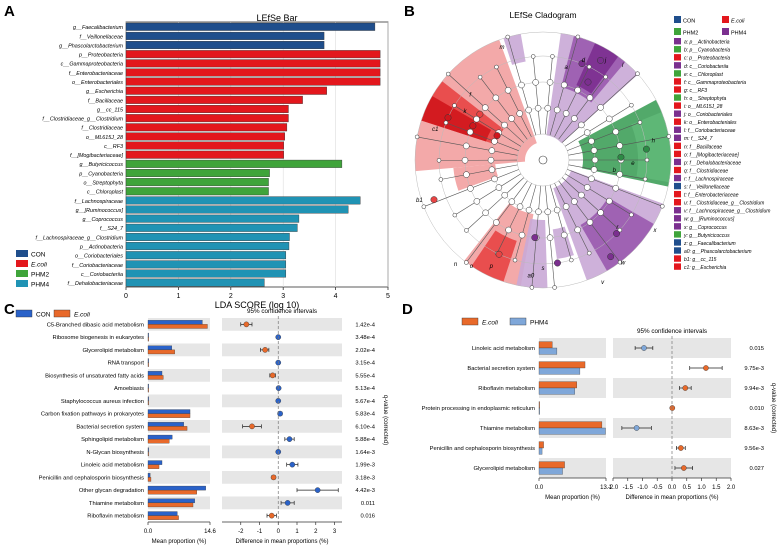 Image resolution: width=777 pixels, height=549 pixels. What do you see at coordinates (102, 275) in the screenshot?
I see `taxon-label: c__Coriobacteriia` at bounding box center [102, 275].